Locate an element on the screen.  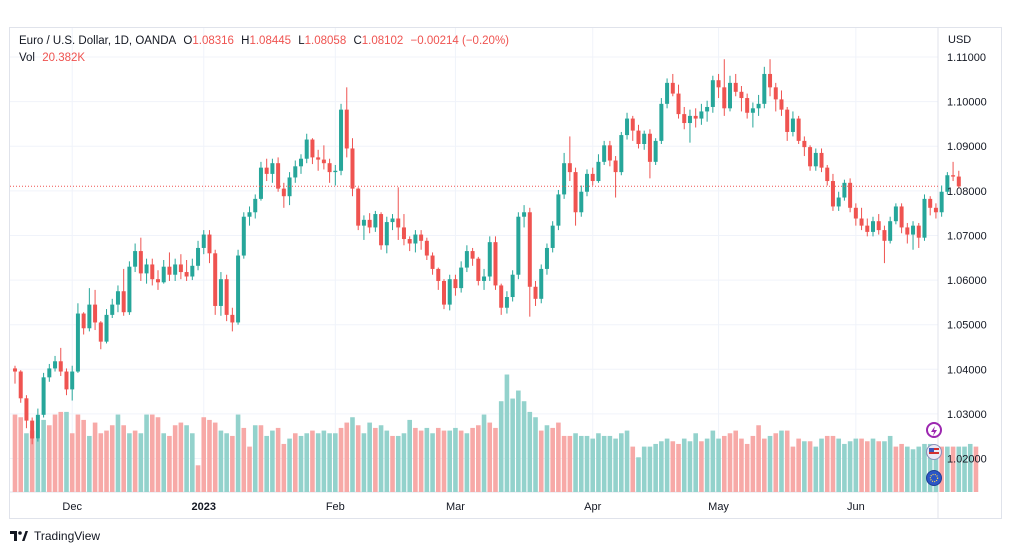
high-value: 1.08445 is located at coordinates (270, 41).